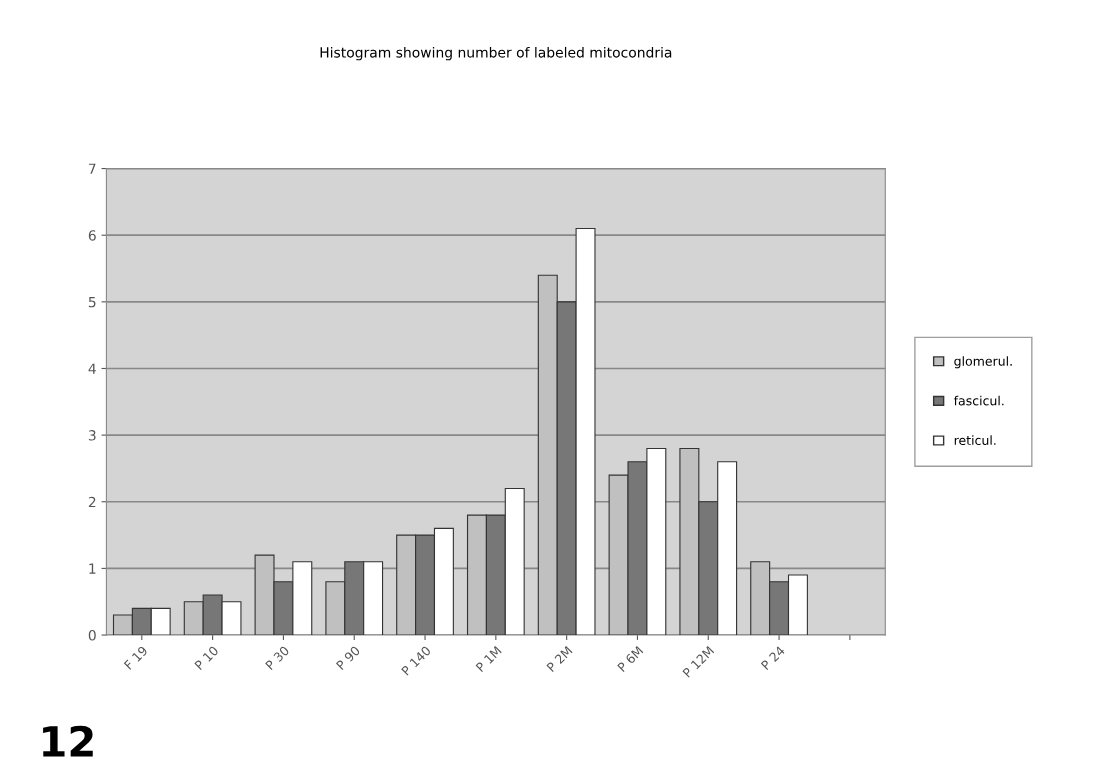  Describe the element at coordinates (206, 658) in the screenshot. I see `x-tick-label: P 10` at that location.